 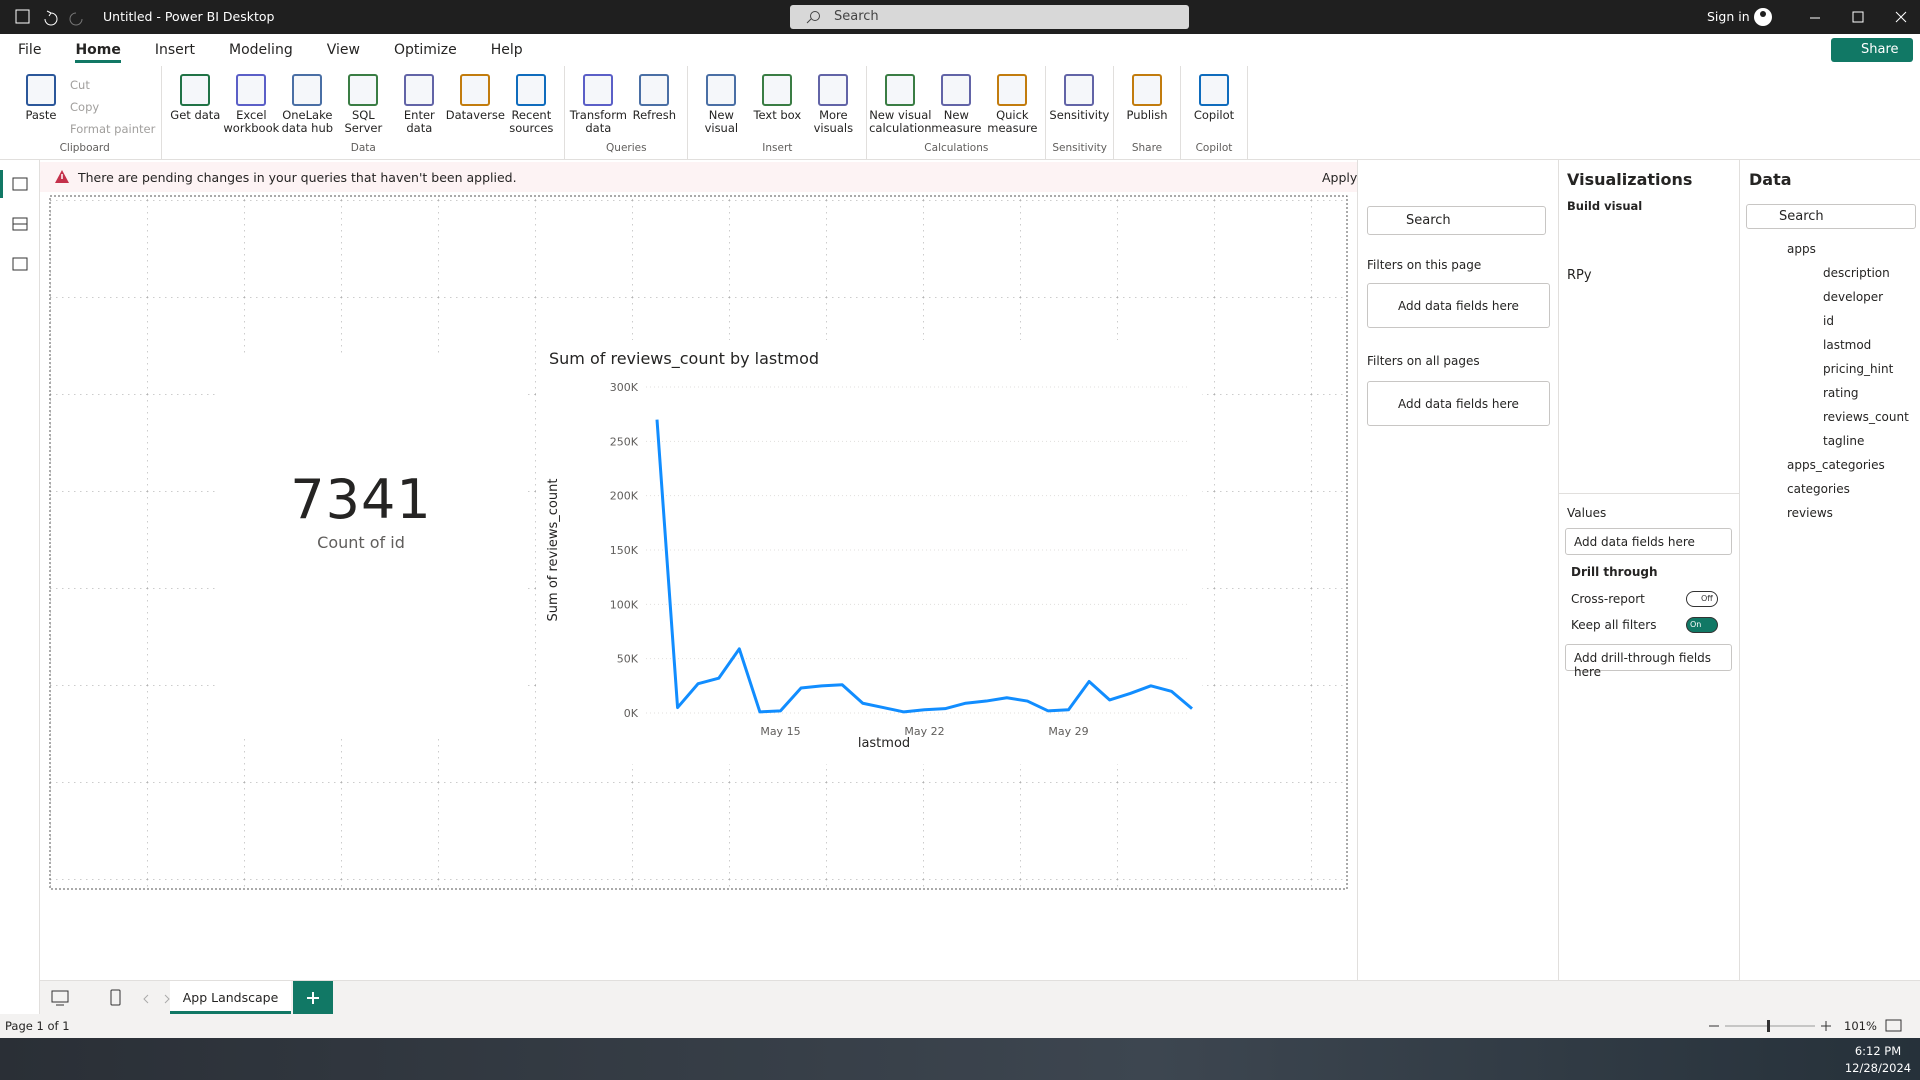 What do you see at coordinates (1844, 441) in the screenshot?
I see `field-name: tagline` at bounding box center [1844, 441].